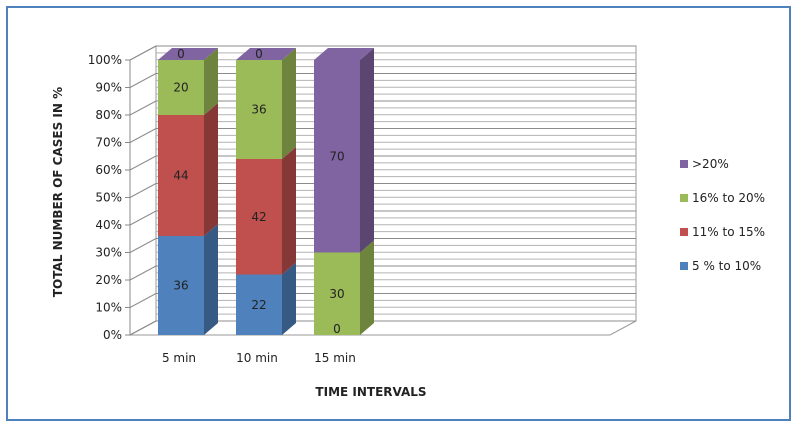 The height and width of the screenshot is (427, 797). I want to click on y-tick-label: 90%, so click(108, 88).